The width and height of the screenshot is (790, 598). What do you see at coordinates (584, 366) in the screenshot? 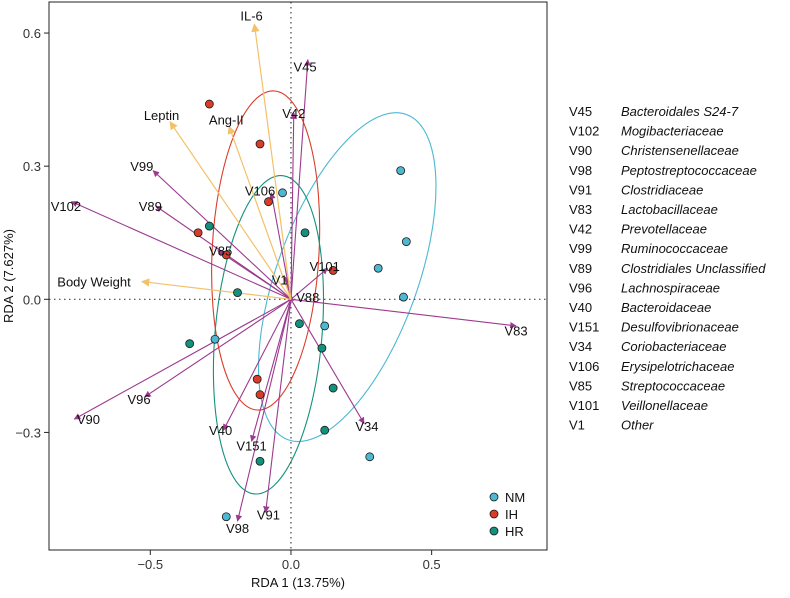
I see `taxa-code-v106: V106` at bounding box center [584, 366].